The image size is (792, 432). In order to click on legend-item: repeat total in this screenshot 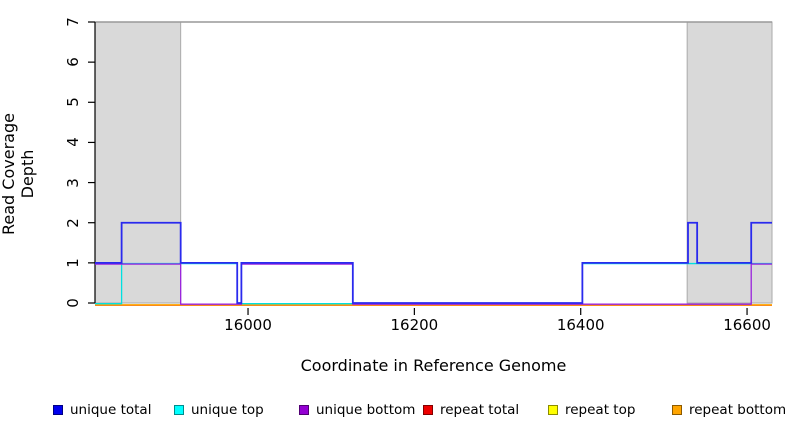, I will do `click(471, 410)`.